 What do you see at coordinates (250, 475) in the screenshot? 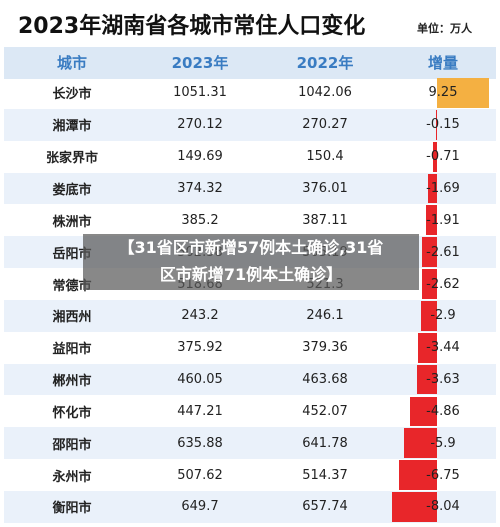
I see `table-row: 永州市 507.62 514.37 -6.75` at bounding box center [250, 475].